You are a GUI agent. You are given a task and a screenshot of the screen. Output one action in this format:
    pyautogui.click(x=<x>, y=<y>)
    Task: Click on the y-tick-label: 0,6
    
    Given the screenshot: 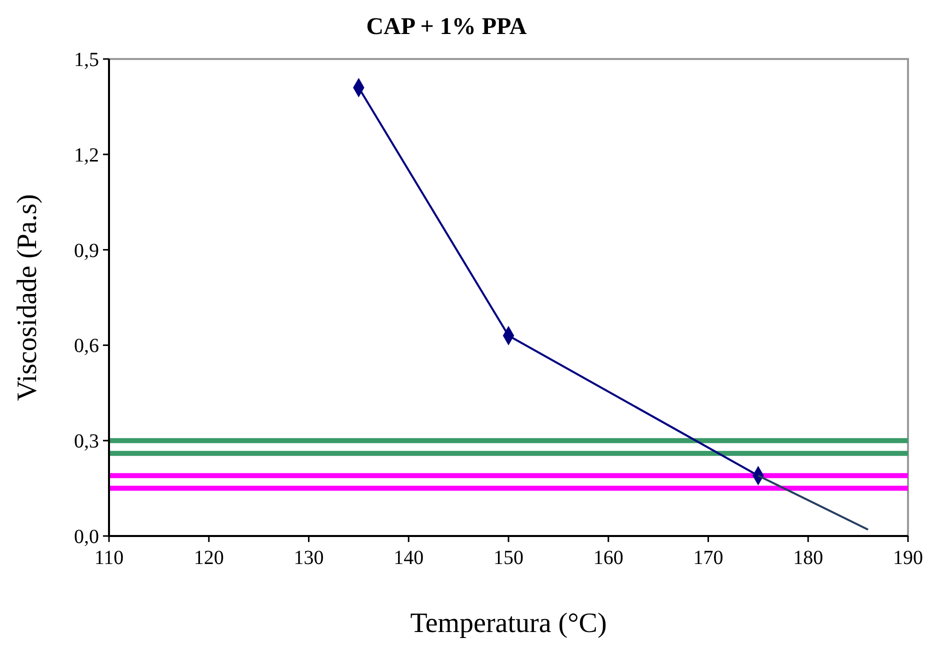 What is the action you would take?
    pyautogui.click(x=86, y=346)
    